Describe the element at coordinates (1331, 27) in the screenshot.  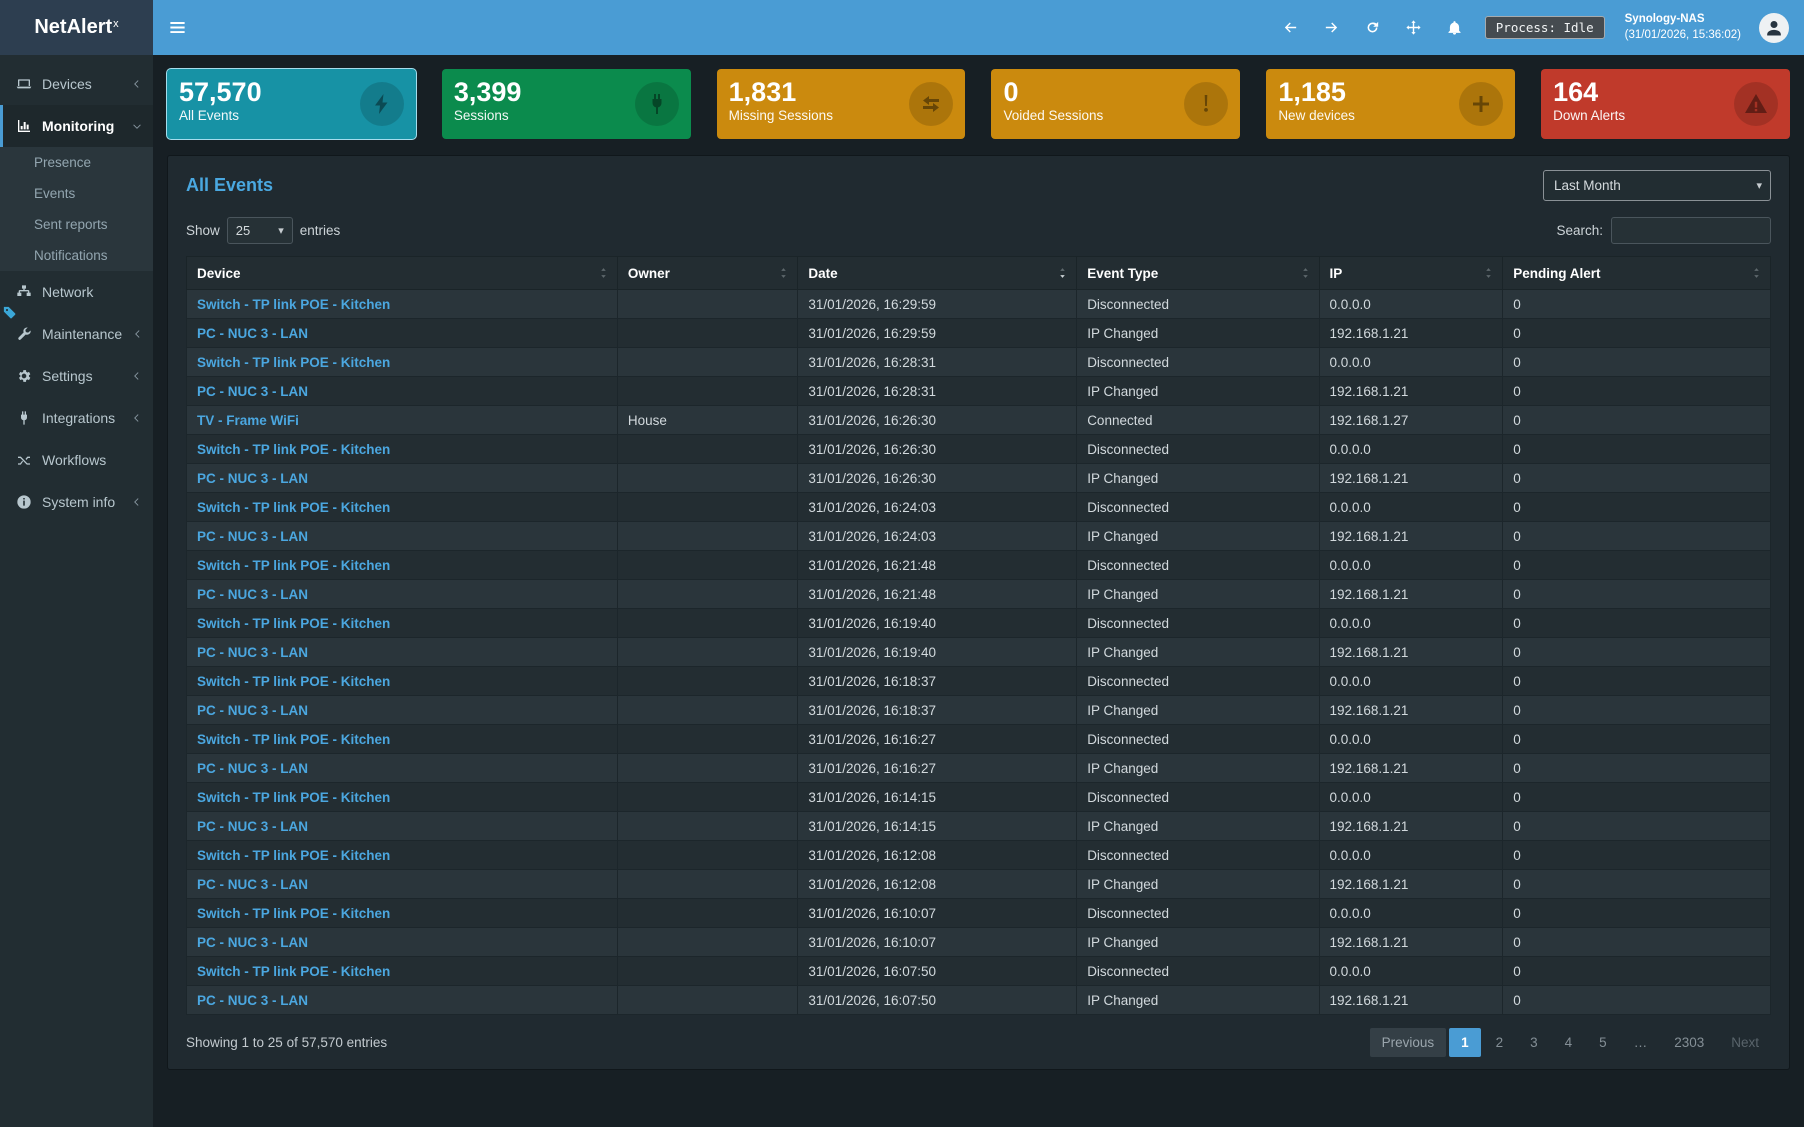
I see `arrow-right-icon` at that location.